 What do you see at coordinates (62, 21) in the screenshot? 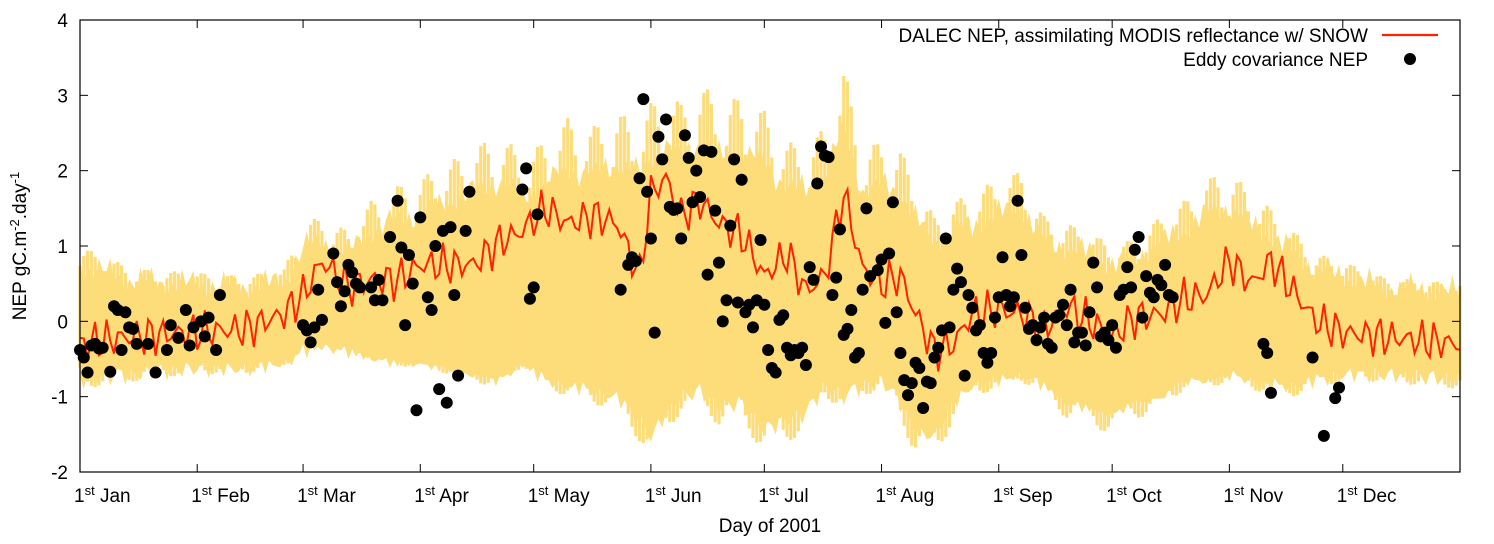
I see `y-tick-label: 4` at bounding box center [62, 21].